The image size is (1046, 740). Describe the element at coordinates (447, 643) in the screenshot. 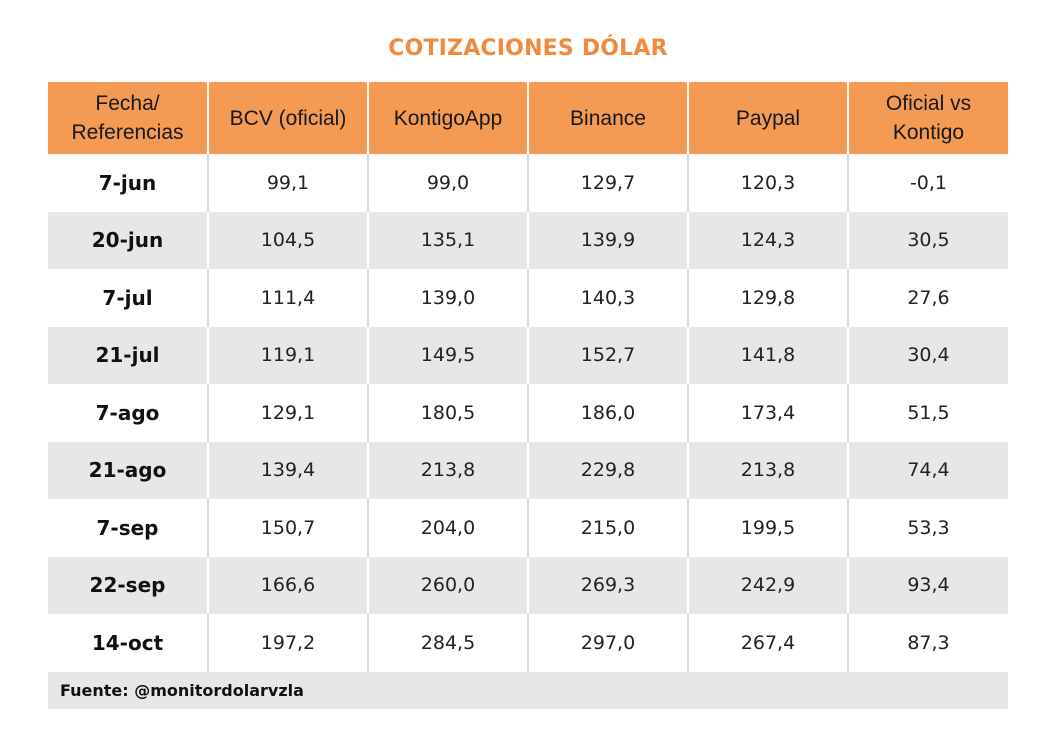

I see `kontigoapp-cell: 284,5` at that location.